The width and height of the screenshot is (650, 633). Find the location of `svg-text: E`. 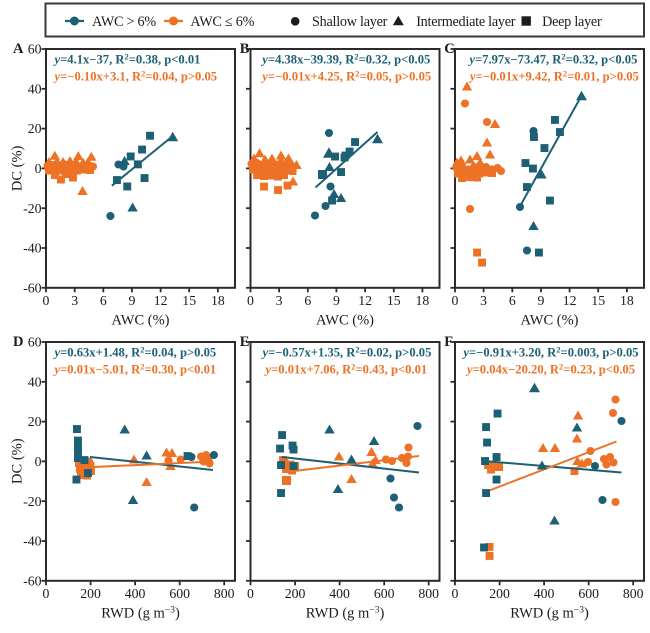

svg-text: E is located at coordinates (245, 342).